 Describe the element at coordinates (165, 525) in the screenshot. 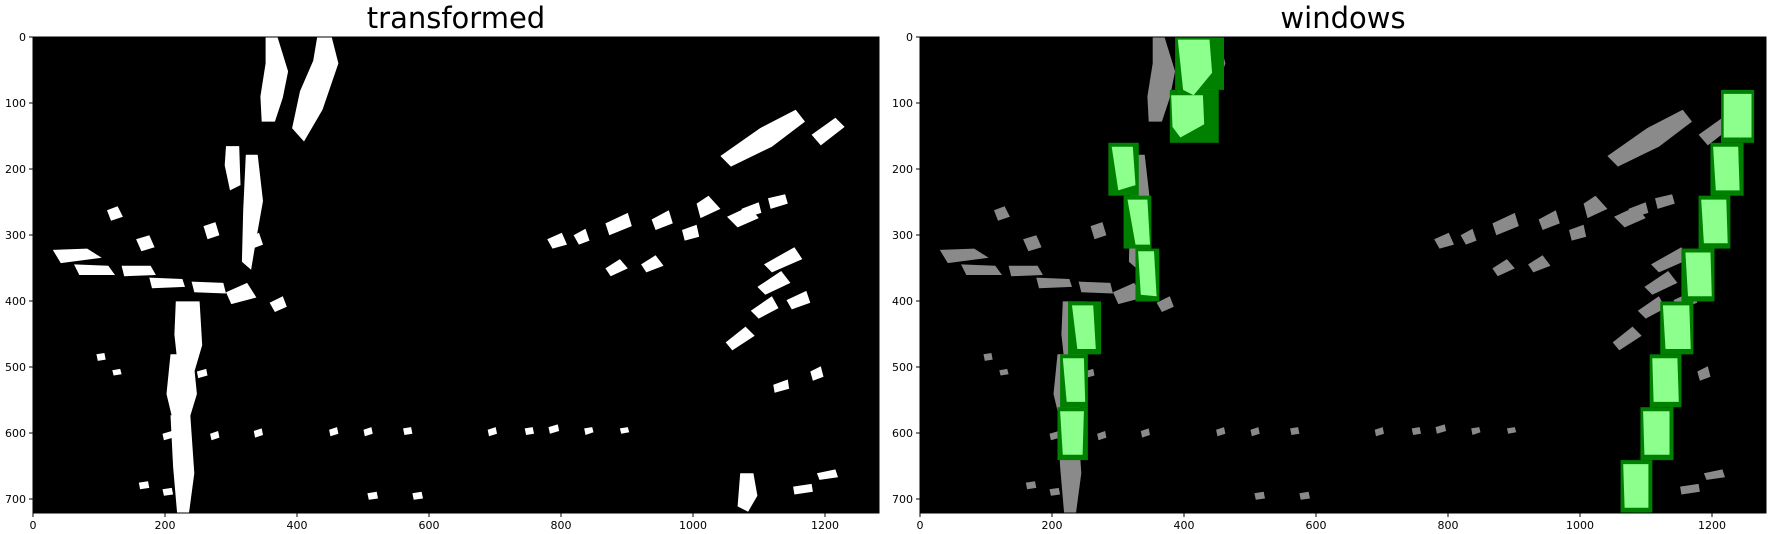

I see `left-x-tick-label: 200` at that location.